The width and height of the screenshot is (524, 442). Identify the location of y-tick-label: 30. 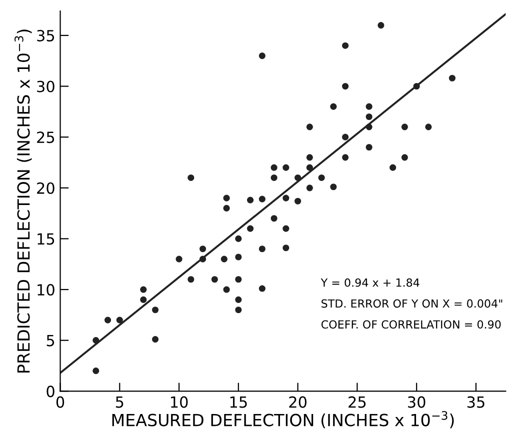
(45, 86).